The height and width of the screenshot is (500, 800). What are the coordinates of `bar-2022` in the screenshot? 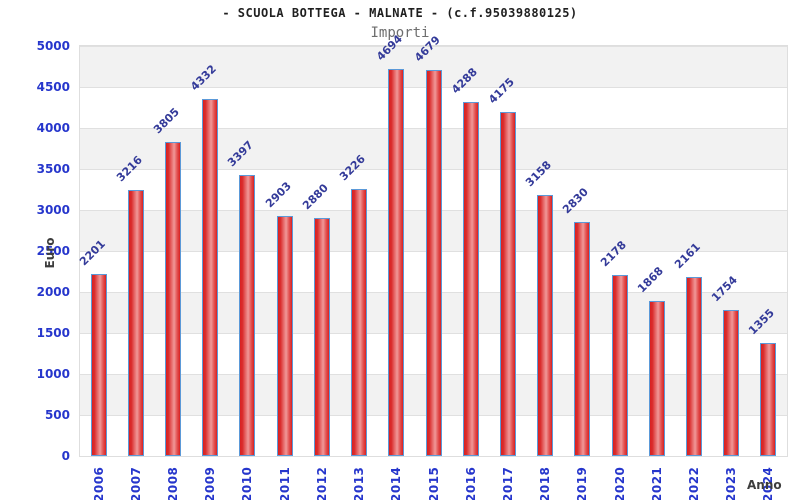 It's located at (694, 366).